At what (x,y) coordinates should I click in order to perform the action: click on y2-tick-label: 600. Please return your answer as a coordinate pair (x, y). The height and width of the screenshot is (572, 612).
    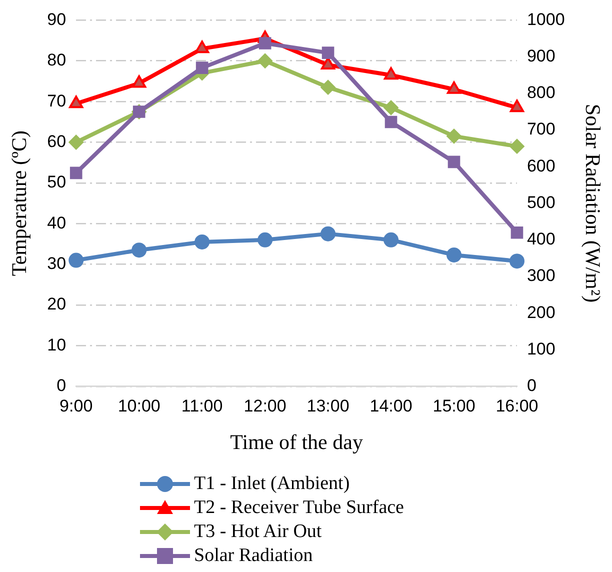
    Looking at the image, I should click on (541, 166).